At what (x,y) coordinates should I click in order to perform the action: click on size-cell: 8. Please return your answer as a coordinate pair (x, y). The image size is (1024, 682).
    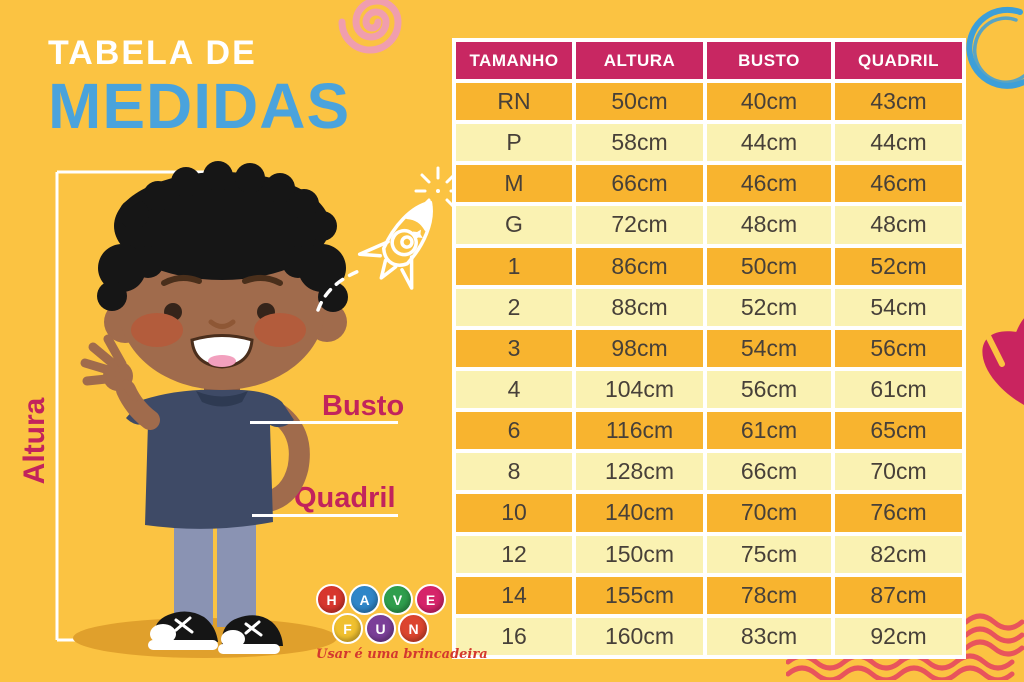
    Looking at the image, I should click on (514, 472).